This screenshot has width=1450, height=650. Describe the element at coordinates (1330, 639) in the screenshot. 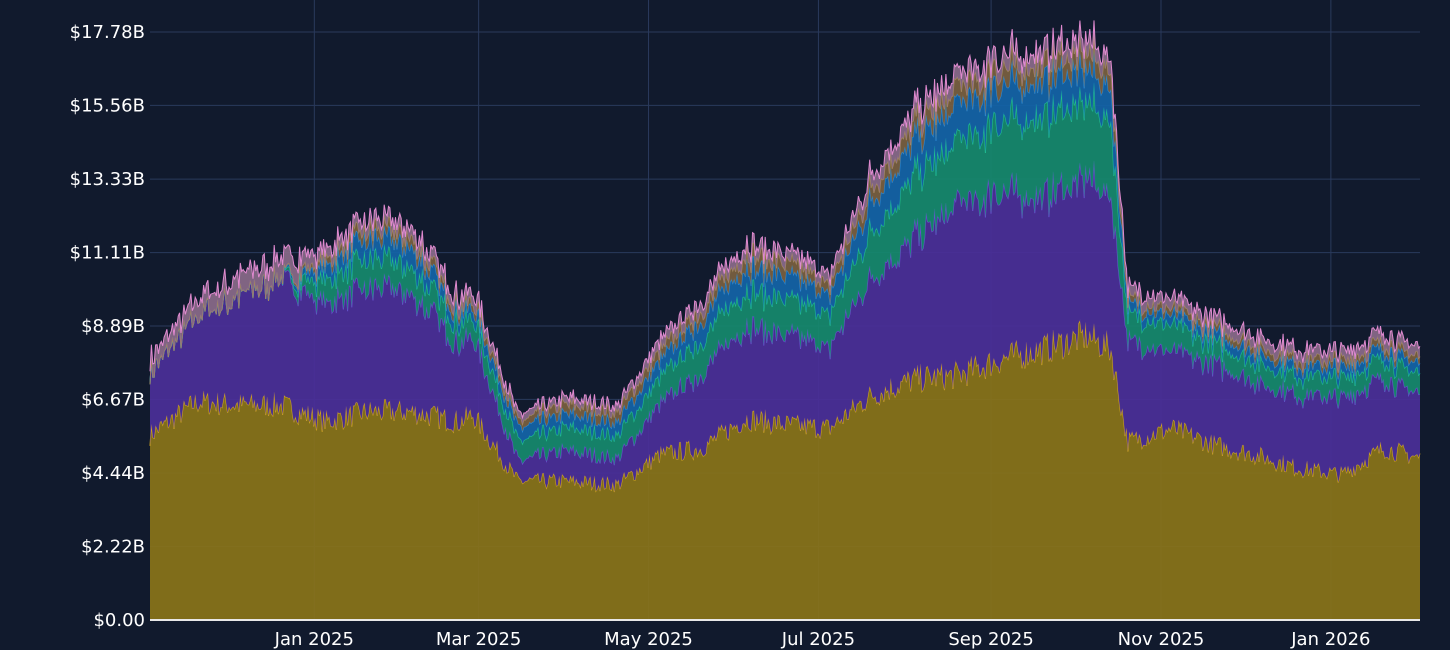

I see `x-tick-label: Jan 2026` at that location.